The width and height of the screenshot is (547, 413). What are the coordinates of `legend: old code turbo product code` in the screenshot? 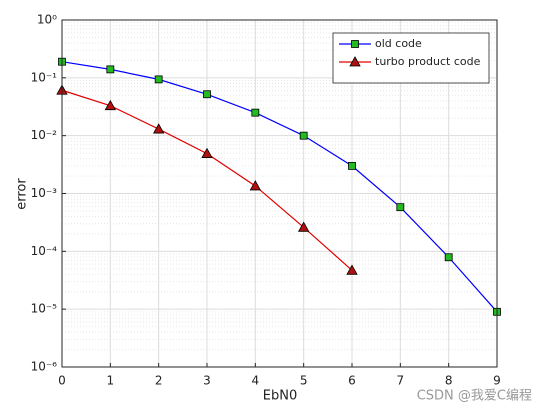 It's located at (411, 58).